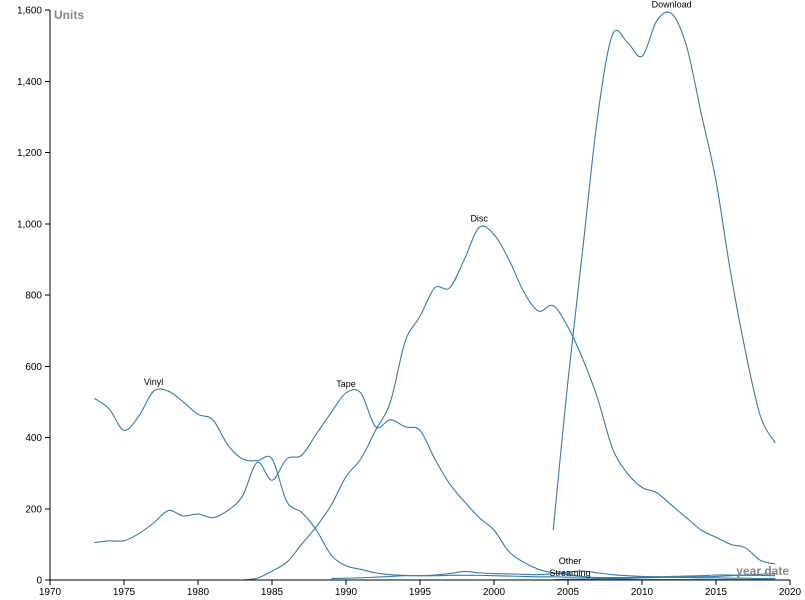  I want to click on series-label-other: Other, so click(570, 561).